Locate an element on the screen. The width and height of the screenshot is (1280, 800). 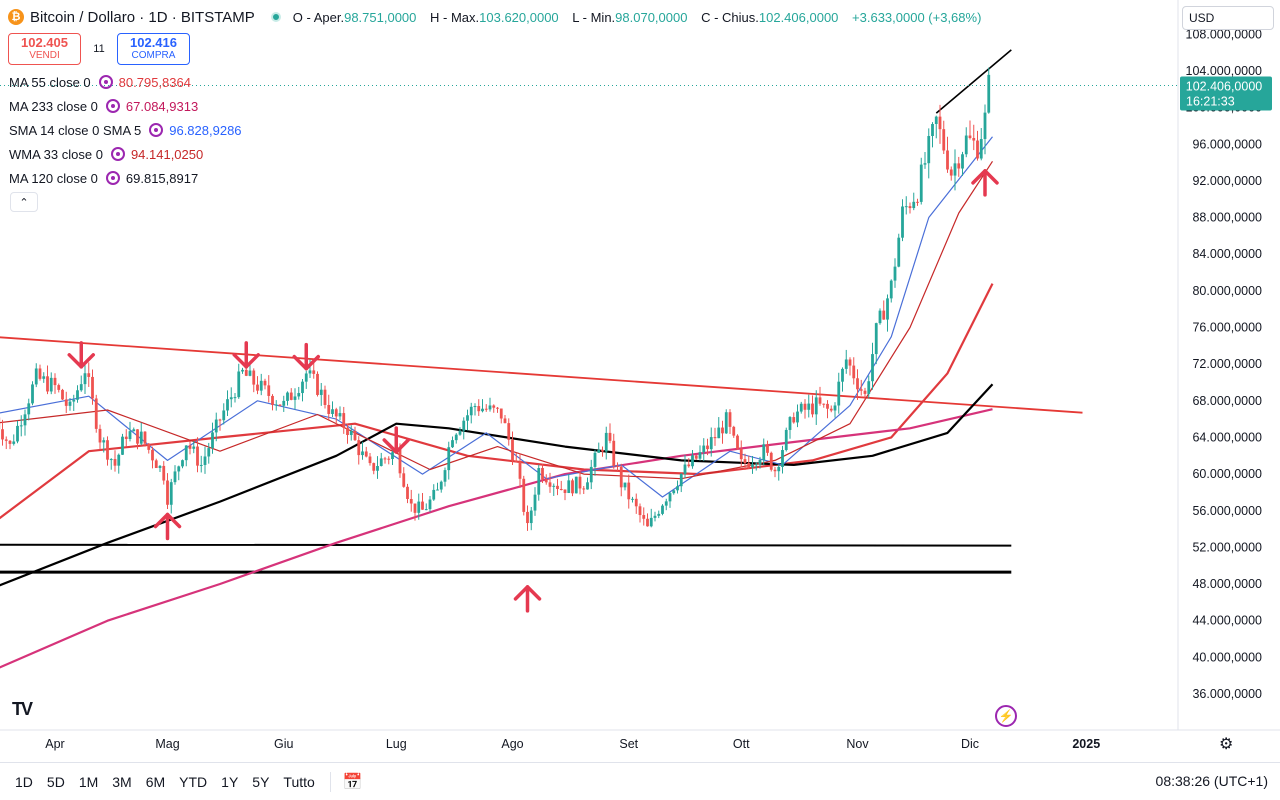
buy-price: 102.416 is located at coordinates (153, 42).